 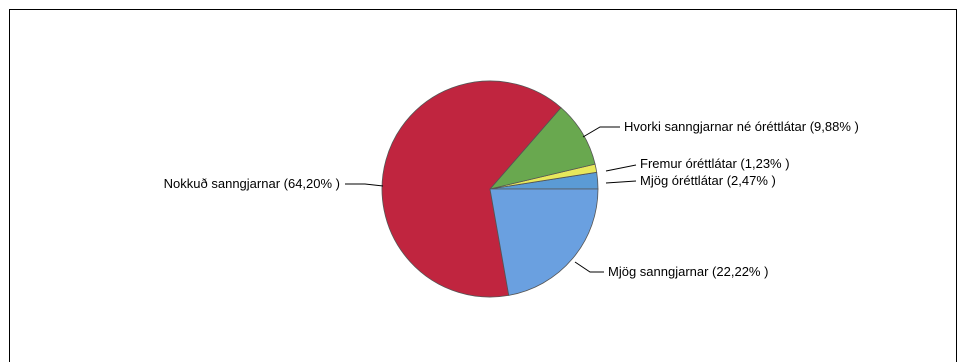 What do you see at coordinates (252, 183) in the screenshot?
I see `slice-label-3: Nokkuð sanngjarnar (64,20% )` at bounding box center [252, 183].